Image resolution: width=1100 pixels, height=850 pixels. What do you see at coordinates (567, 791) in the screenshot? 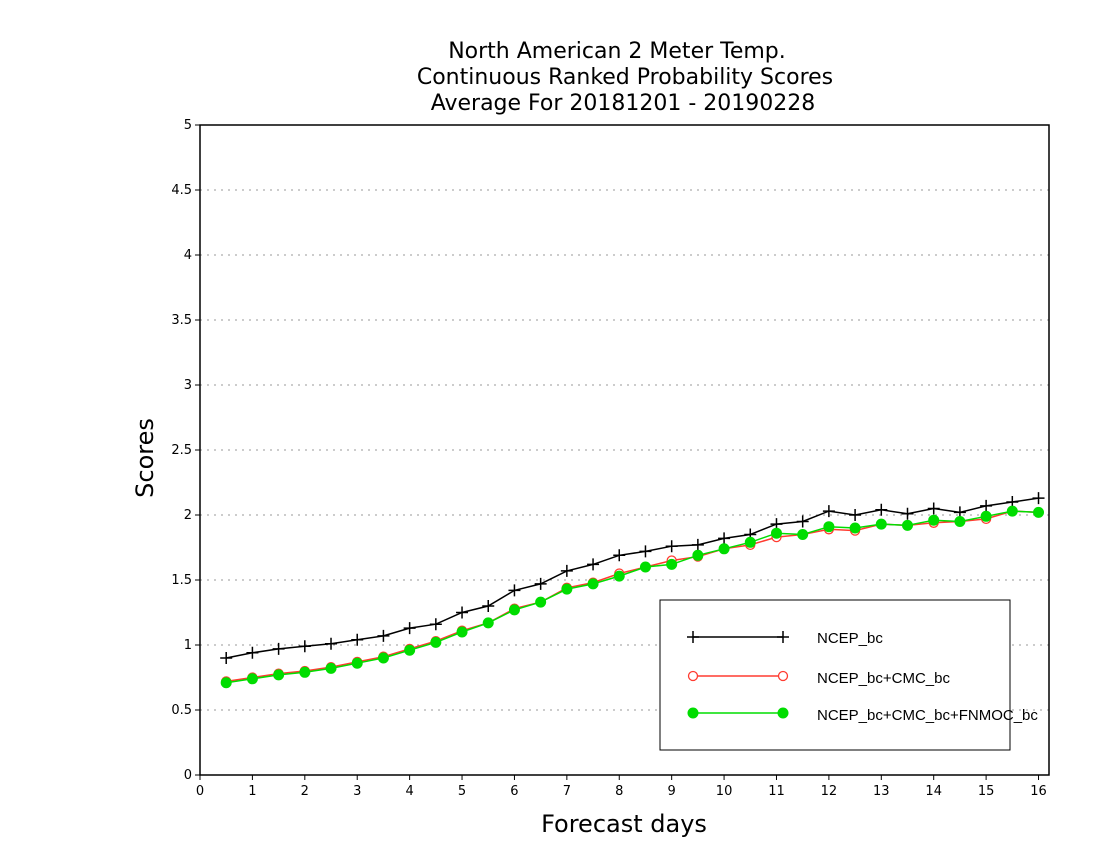
I see `x-tick-label: 7` at bounding box center [567, 791].